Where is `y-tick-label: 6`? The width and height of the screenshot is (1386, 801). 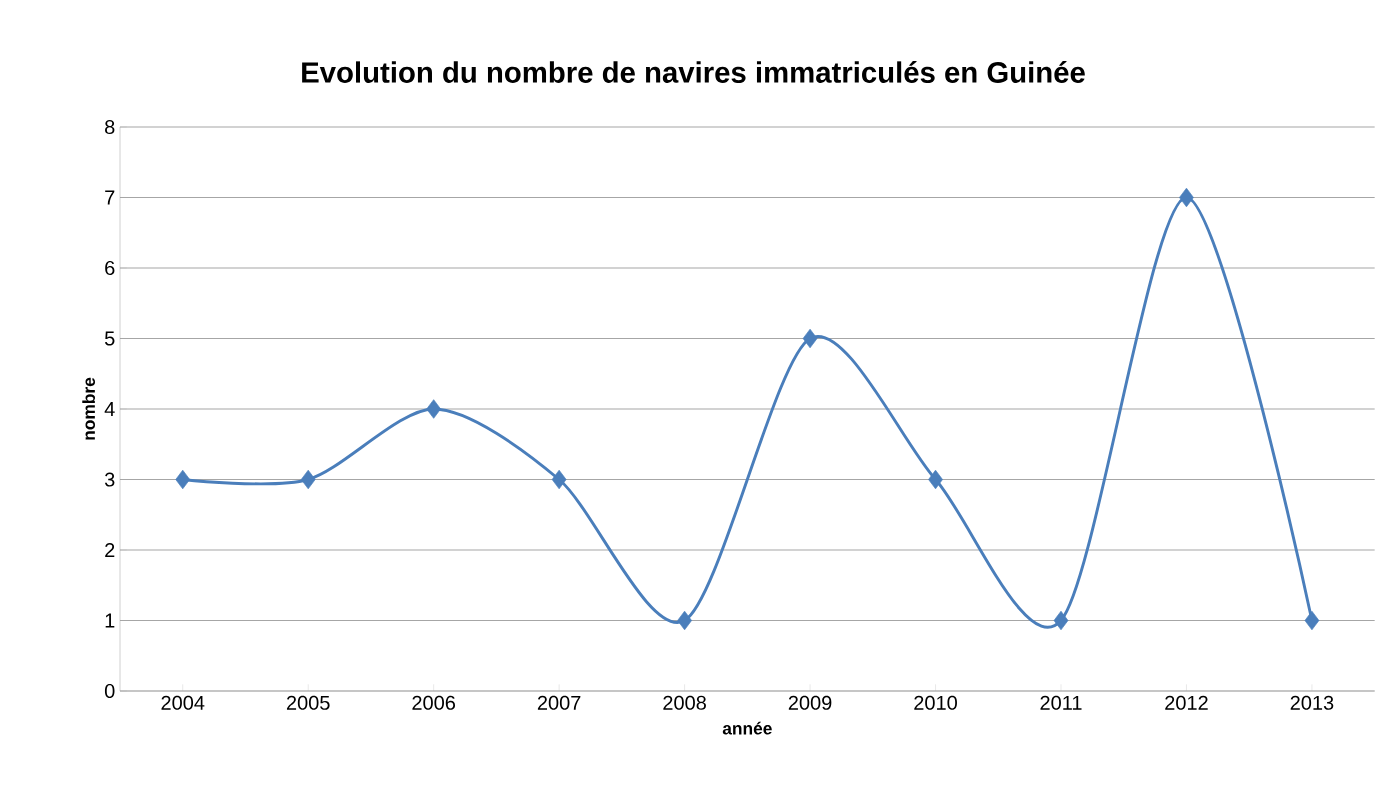 y-tick-label: 6 is located at coordinates (110, 268).